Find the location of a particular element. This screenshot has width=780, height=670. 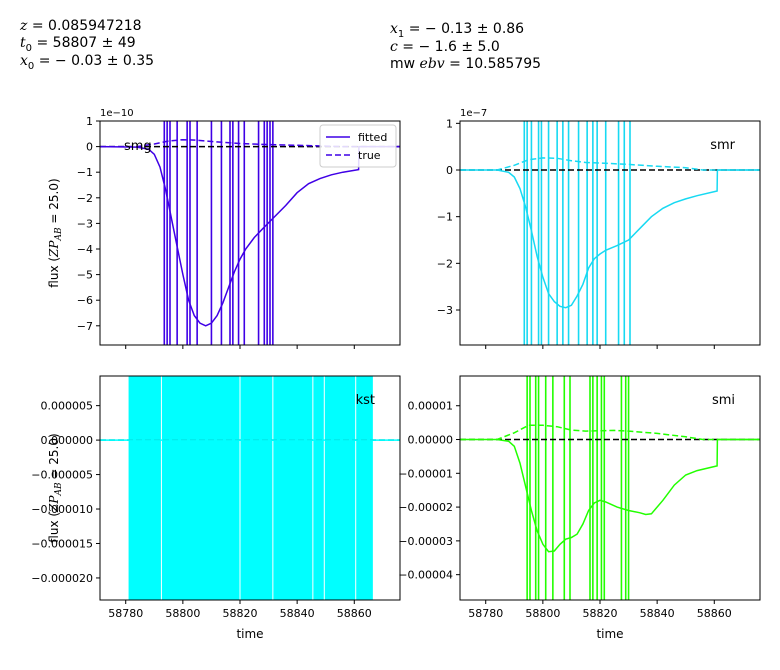

legend-label-fitted: fitted is located at coordinates (372, 137).